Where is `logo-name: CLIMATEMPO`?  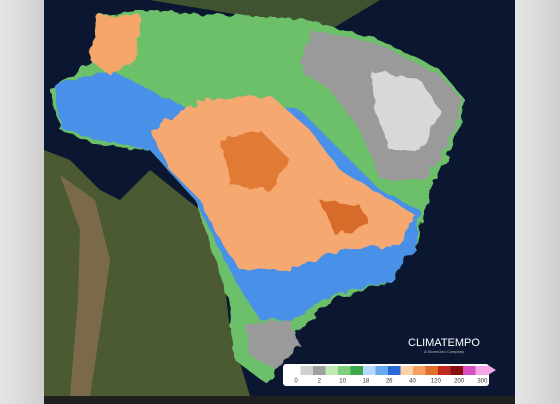 logo-name: CLIMATEMPO is located at coordinates (444, 343).